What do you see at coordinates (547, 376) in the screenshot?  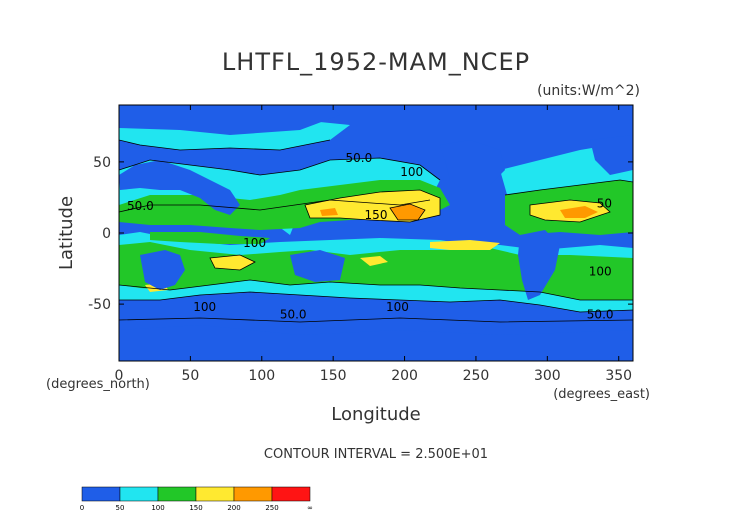 I see `x-tick-label: 300` at bounding box center [547, 376].